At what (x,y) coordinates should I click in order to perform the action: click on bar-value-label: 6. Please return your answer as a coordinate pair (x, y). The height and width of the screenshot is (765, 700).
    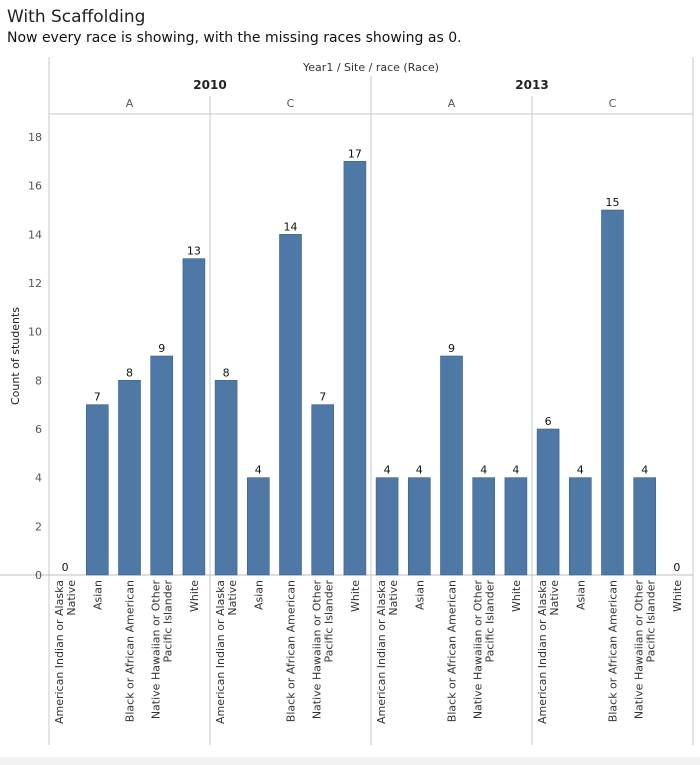
    Looking at the image, I should click on (548, 421).